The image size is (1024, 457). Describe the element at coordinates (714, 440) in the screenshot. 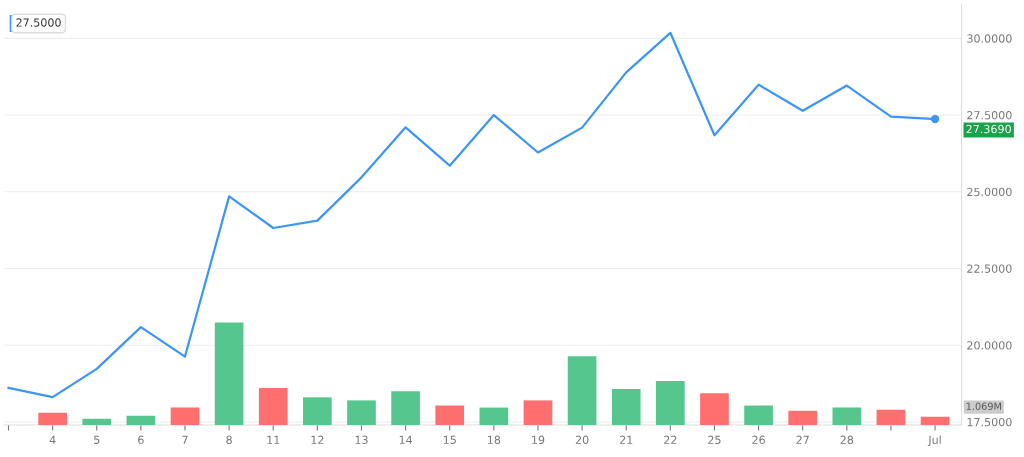

I see `x-tick-label: 25` at that location.